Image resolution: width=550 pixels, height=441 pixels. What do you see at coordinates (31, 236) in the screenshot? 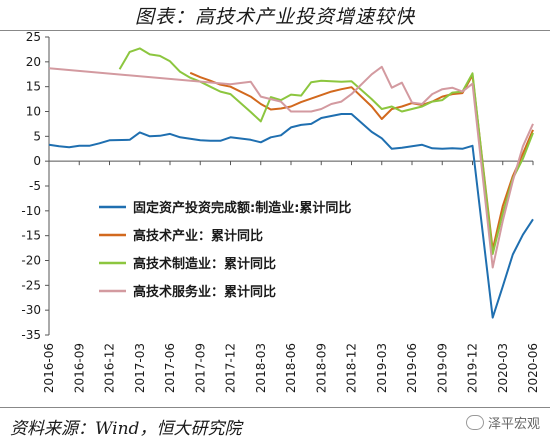
I see `y-tick-label: -15` at bounding box center [31, 236].